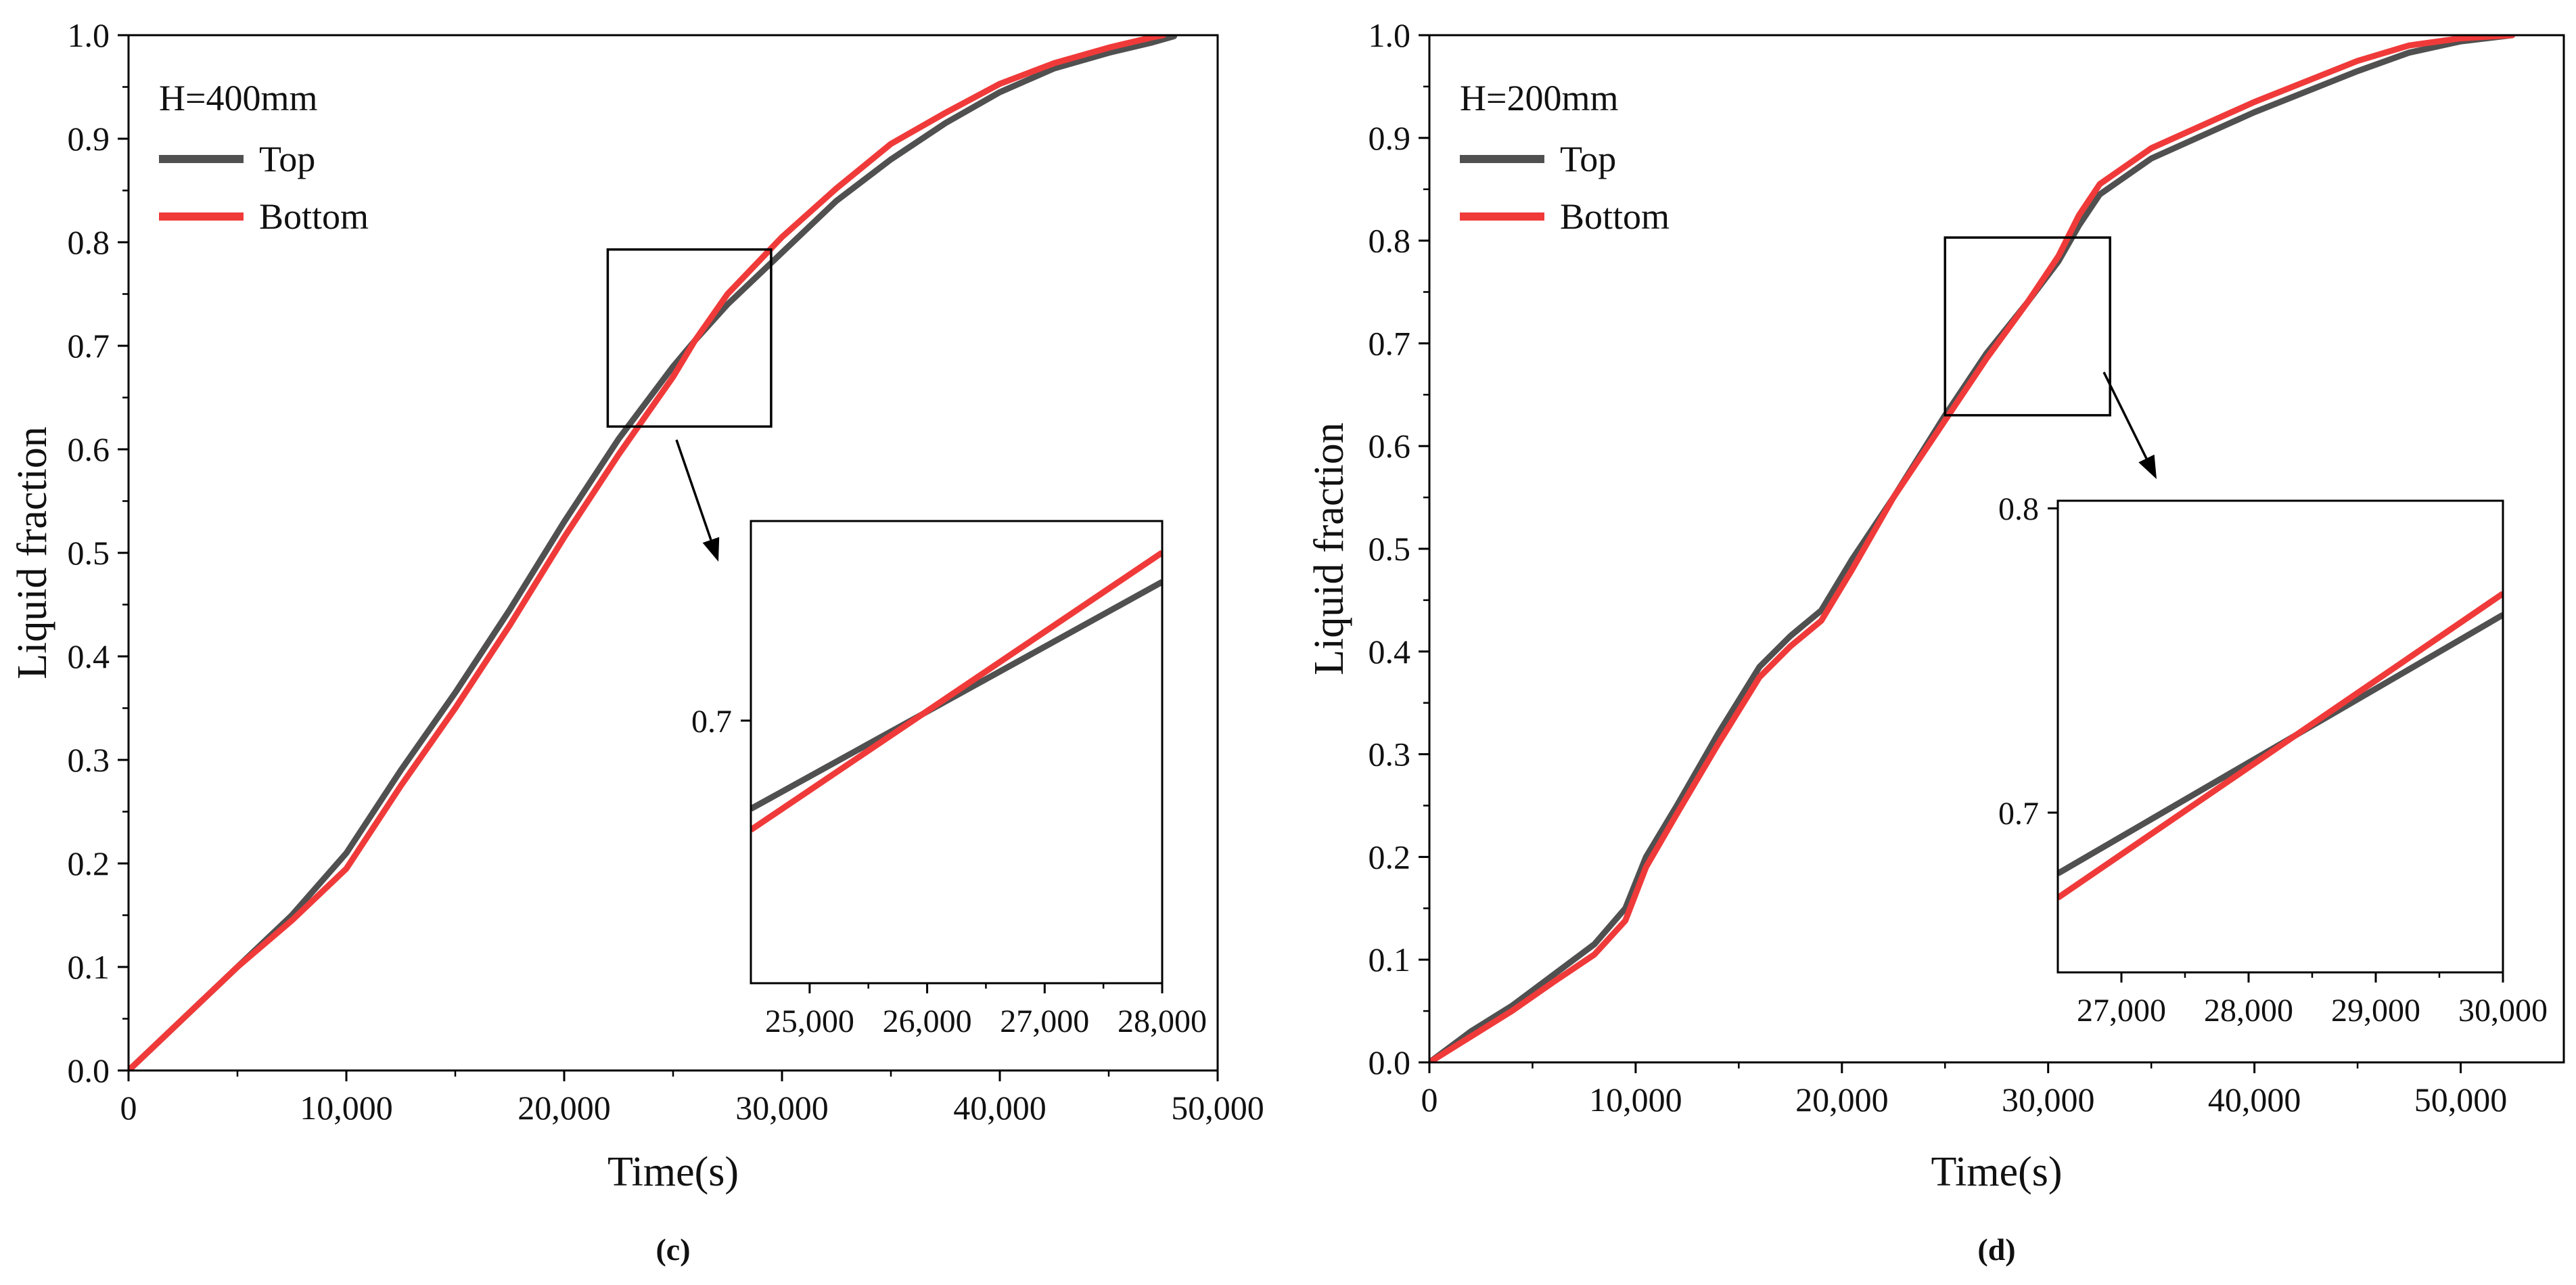 The image size is (2576, 1285). Describe the element at coordinates (2018, 509) in the screenshot. I see `inset-y-tick-label: 0.8` at that location.